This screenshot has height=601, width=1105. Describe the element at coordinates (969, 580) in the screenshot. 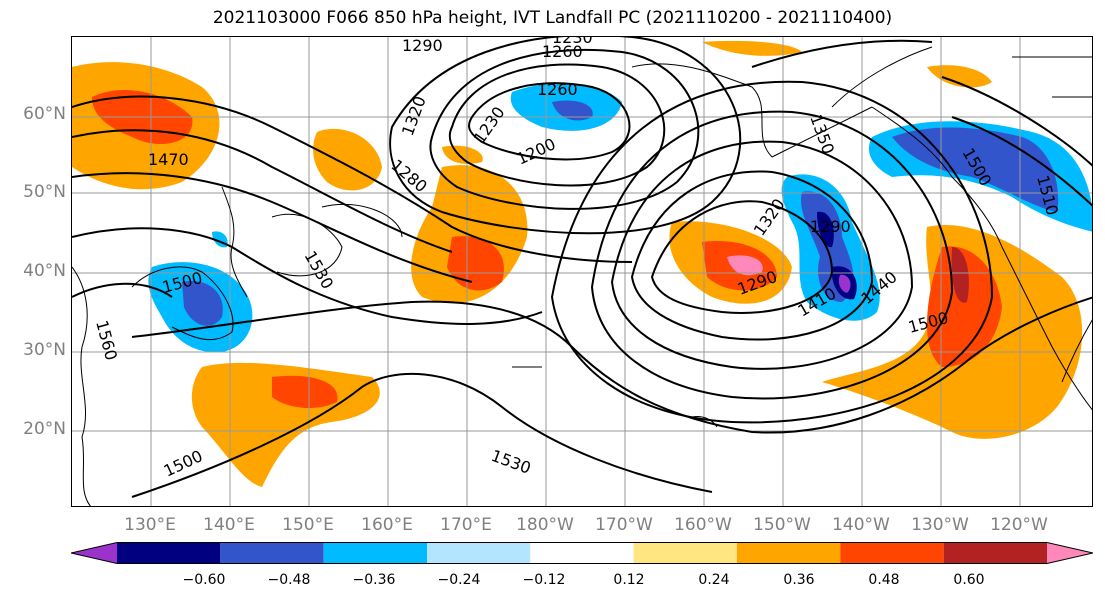

I see `colorbar-tick: 0.60` at that location.